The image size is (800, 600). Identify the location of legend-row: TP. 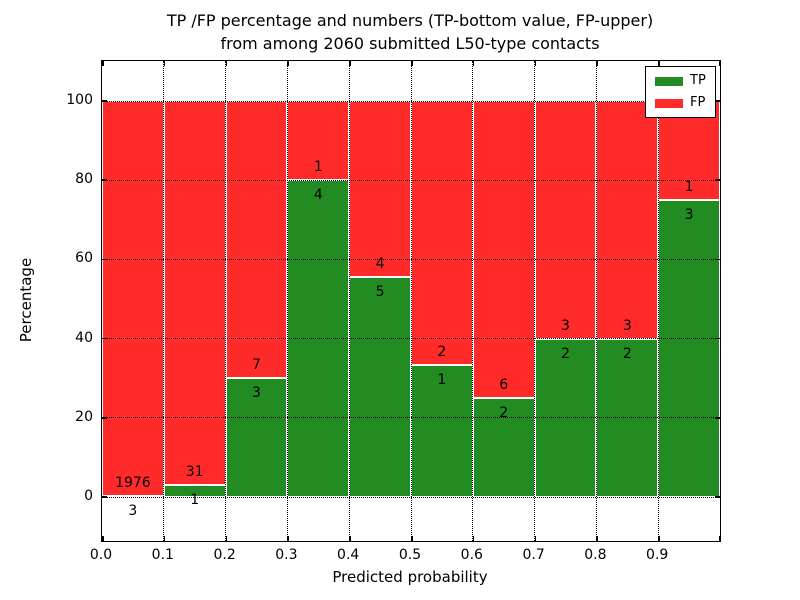
(680, 81).